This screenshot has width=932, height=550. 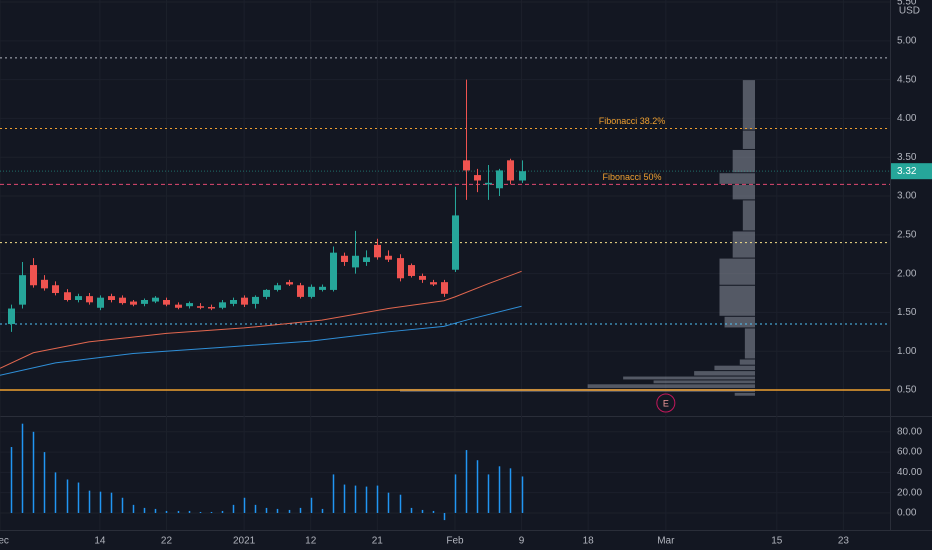 What do you see at coordinates (844, 541) in the screenshot?
I see `x-tick-label: 23` at bounding box center [844, 541].